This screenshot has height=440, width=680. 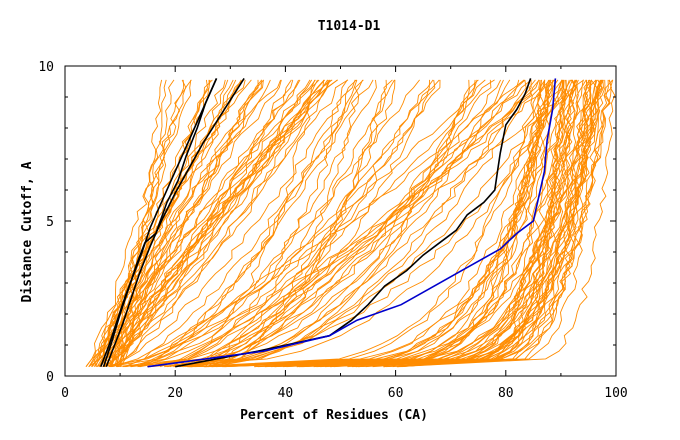 I want to click on y-tick-label: 0, so click(x=50, y=377).